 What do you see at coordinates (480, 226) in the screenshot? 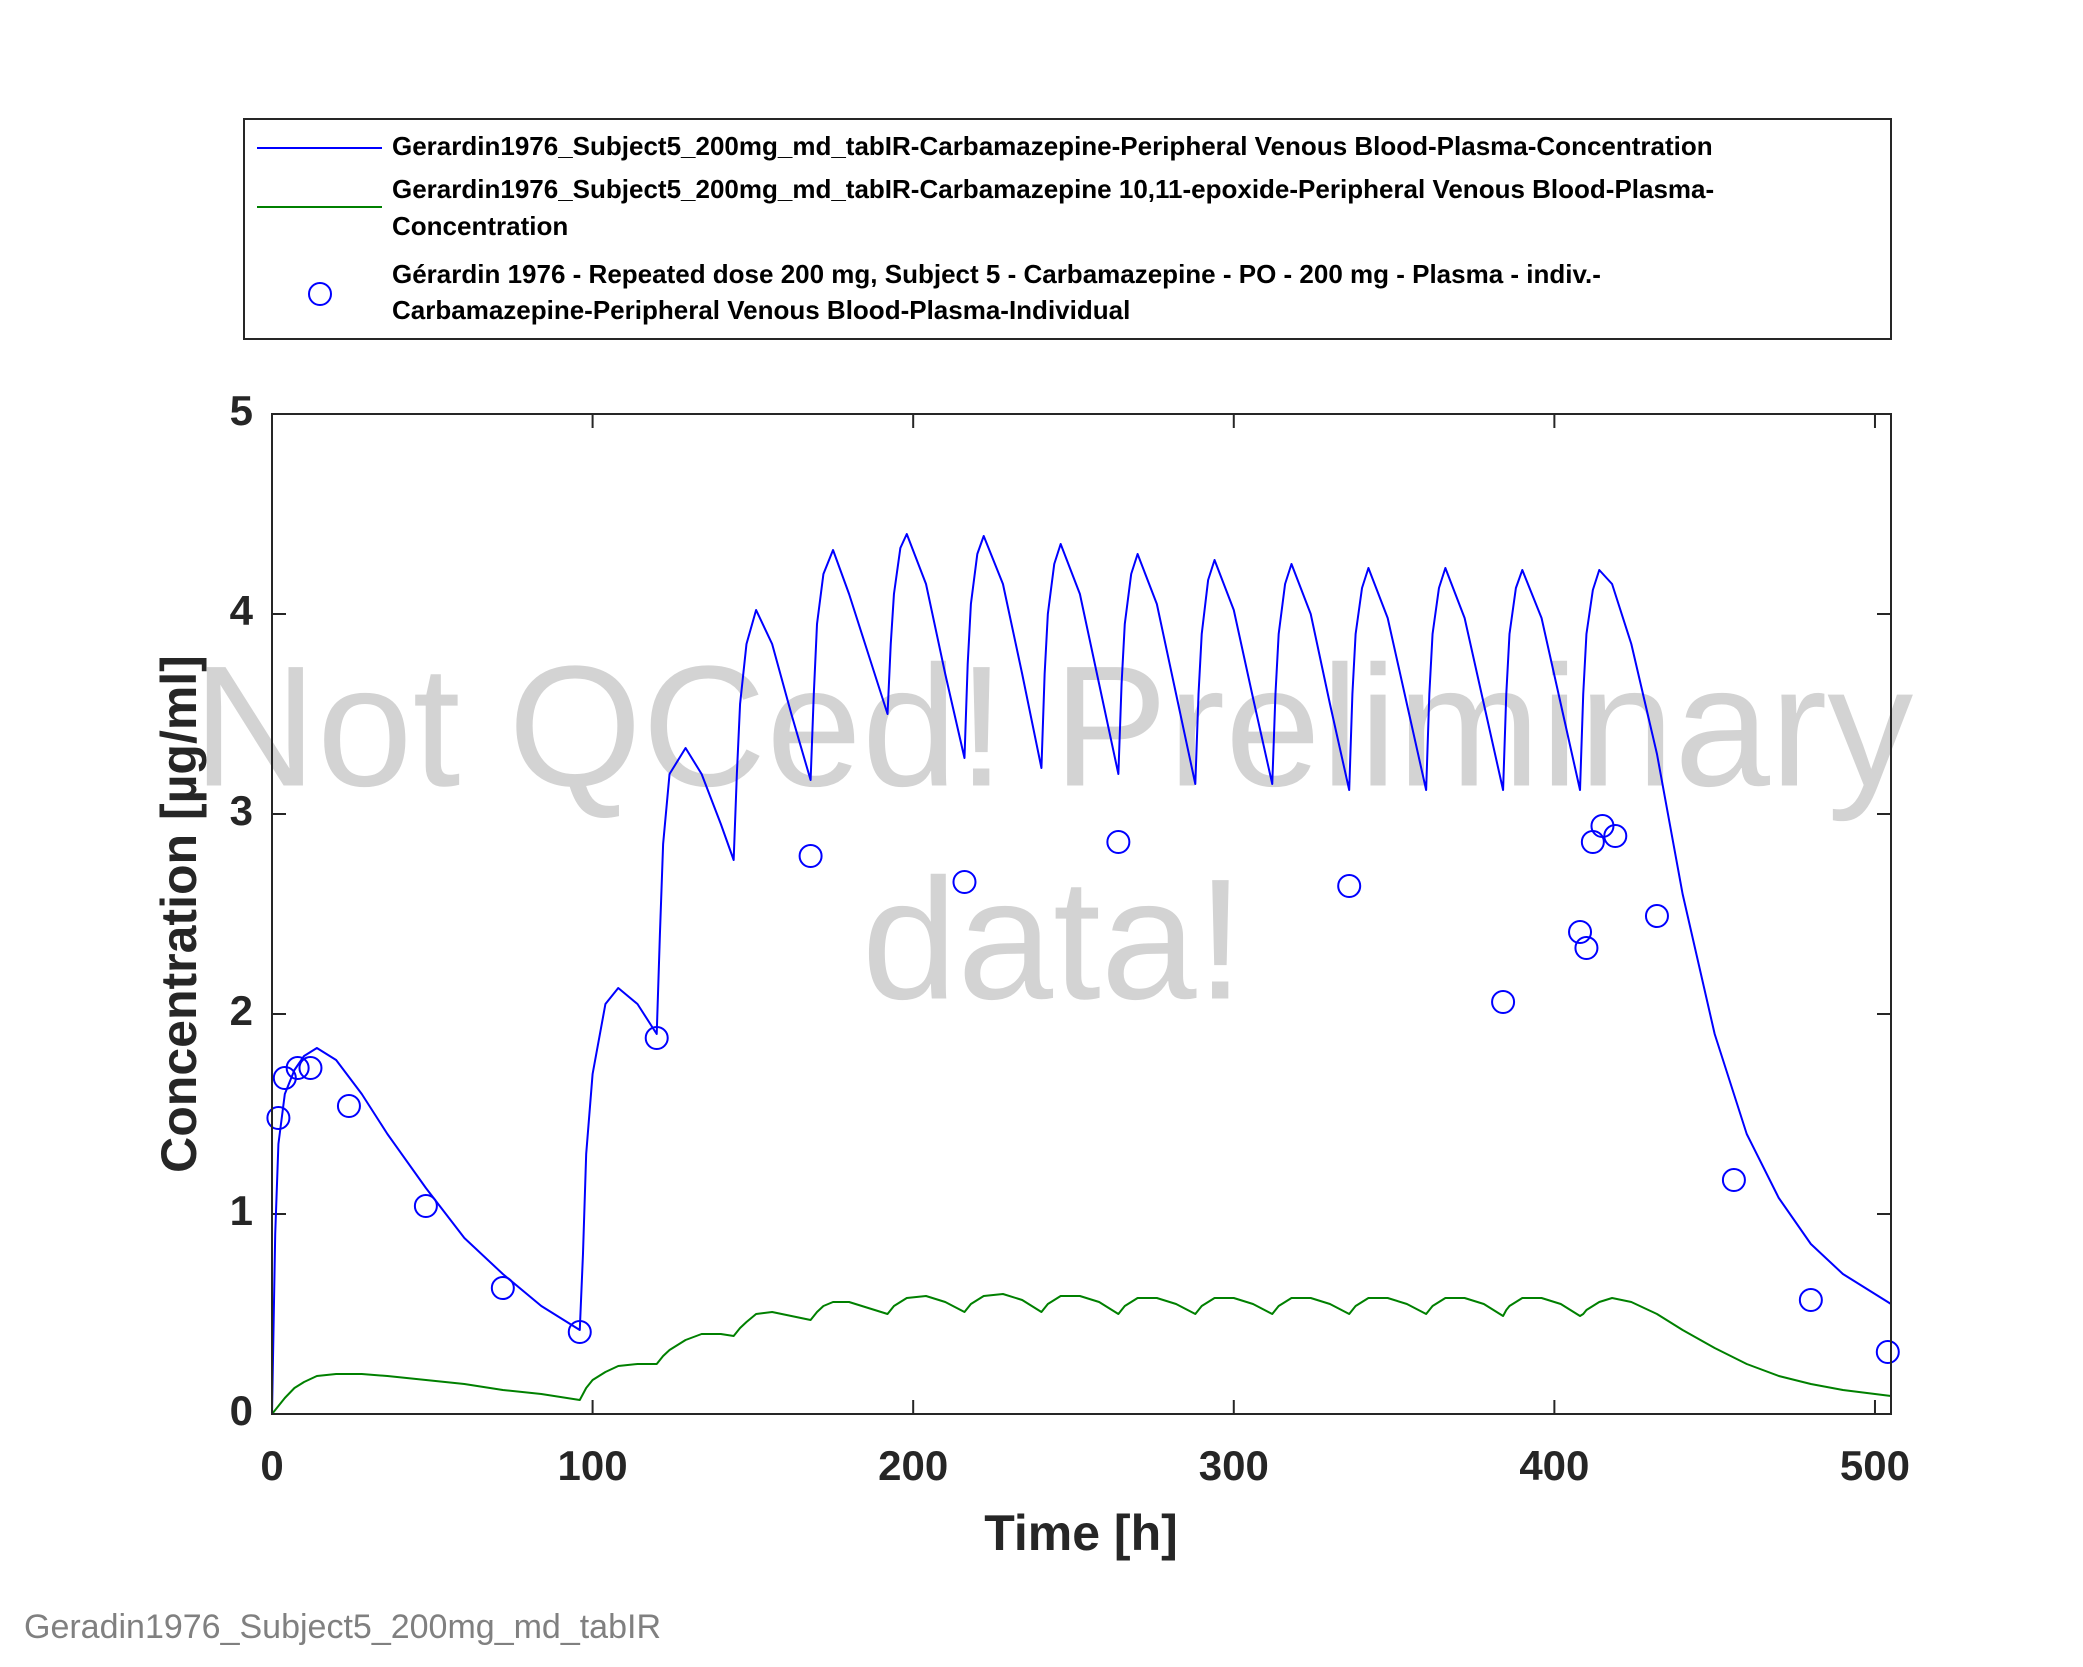
I see `legend-label: Concentration` at bounding box center [480, 226].